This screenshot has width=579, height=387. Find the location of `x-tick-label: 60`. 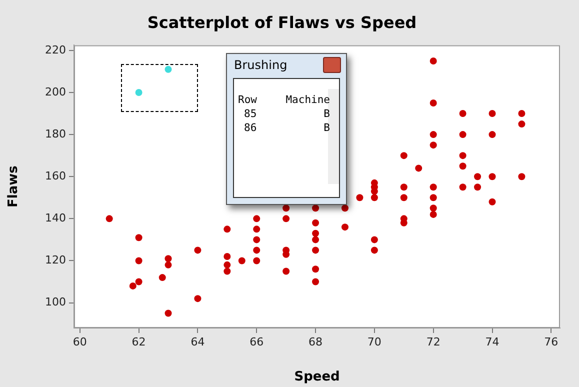

x-tick-label: 60 is located at coordinates (79, 341).